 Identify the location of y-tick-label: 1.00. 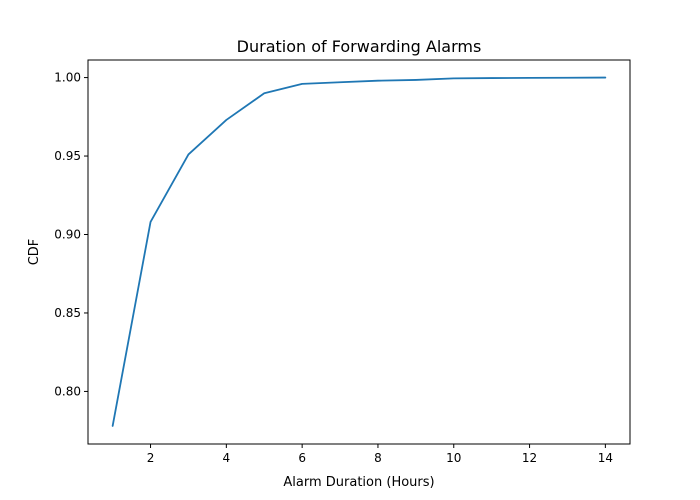
(67, 78).